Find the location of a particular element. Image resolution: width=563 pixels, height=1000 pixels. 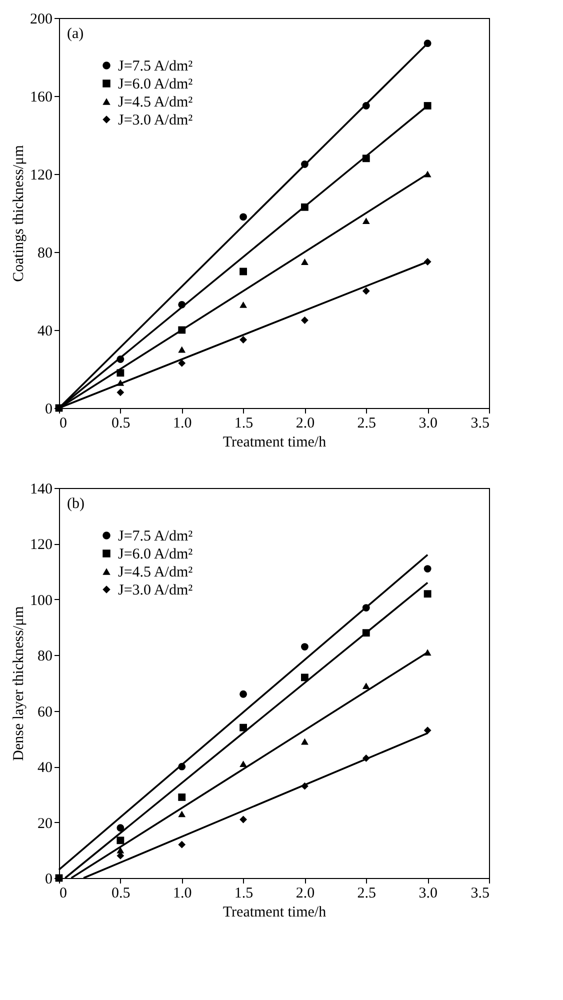

annotation: (b) is located at coordinates (75, 504).